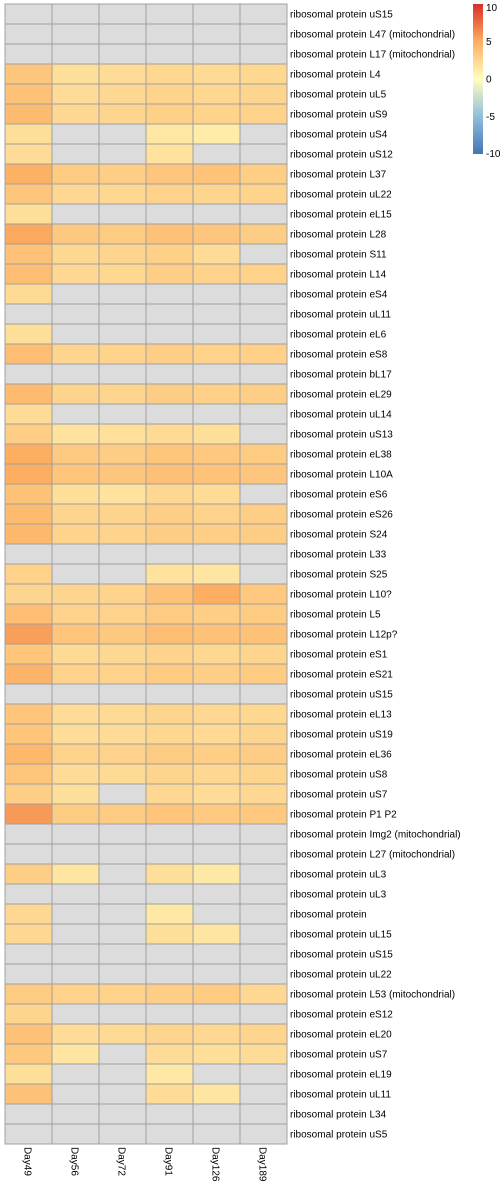 This screenshot has width=504, height=1189. What do you see at coordinates (341, 1035) in the screenshot?
I see `row-label: ribosomal protein eL20` at bounding box center [341, 1035].